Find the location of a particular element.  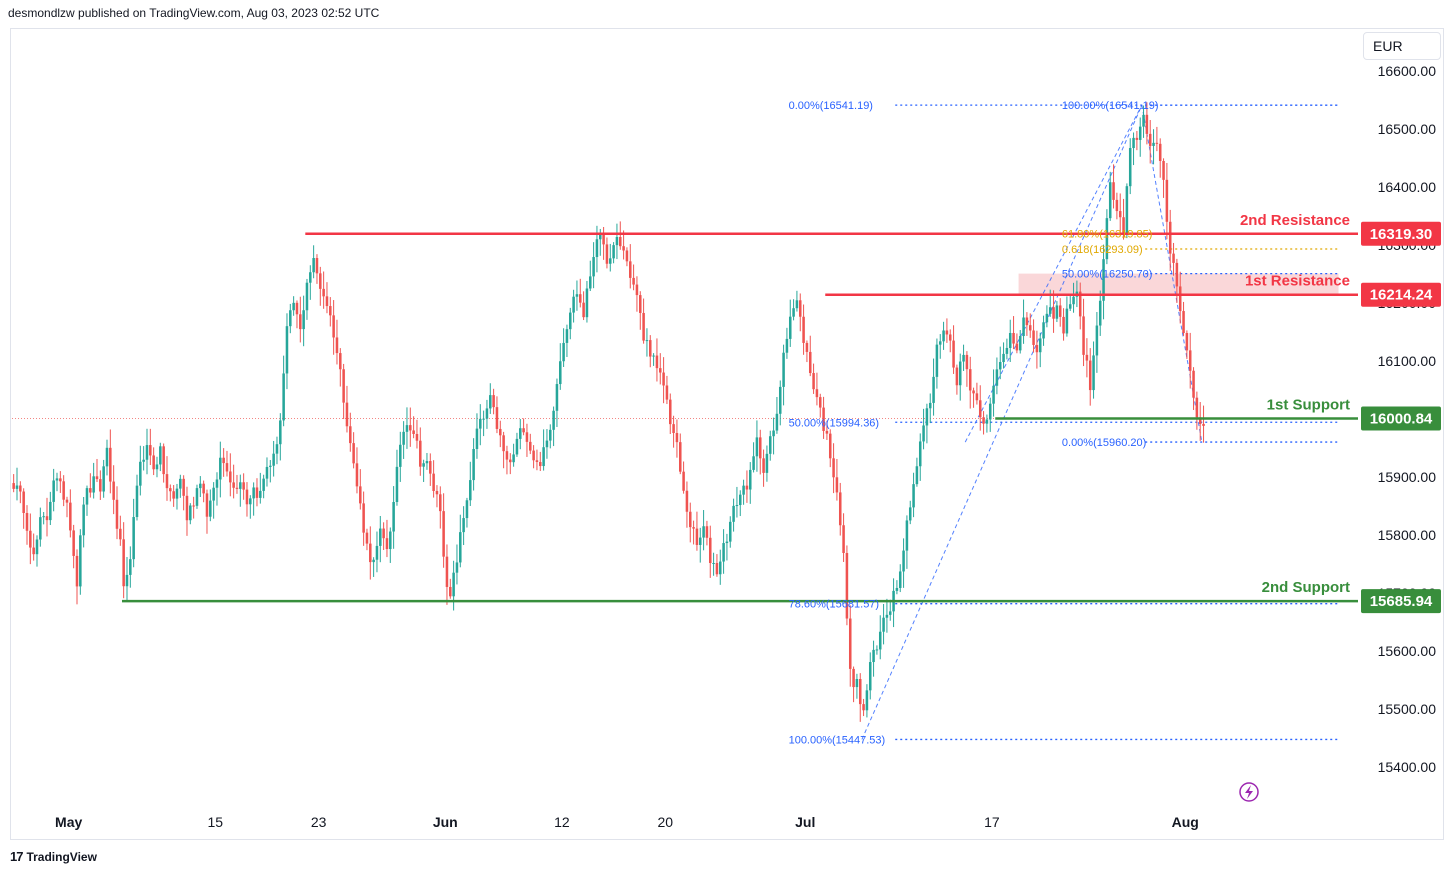

price-tag-text-0: 16319.30 is located at coordinates (1401, 234).